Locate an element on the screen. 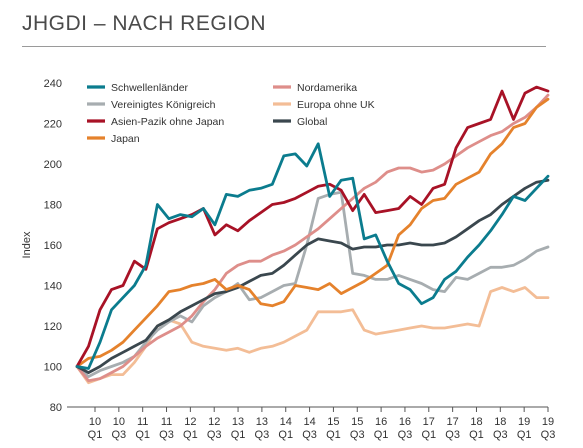 The height and width of the screenshot is (448, 583). y-tick-label: 180 is located at coordinates (53, 206).